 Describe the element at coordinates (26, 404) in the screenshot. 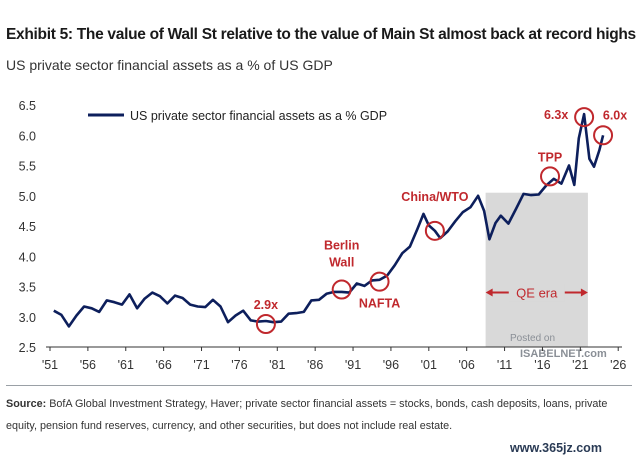

I see `source-label: Source:` at that location.